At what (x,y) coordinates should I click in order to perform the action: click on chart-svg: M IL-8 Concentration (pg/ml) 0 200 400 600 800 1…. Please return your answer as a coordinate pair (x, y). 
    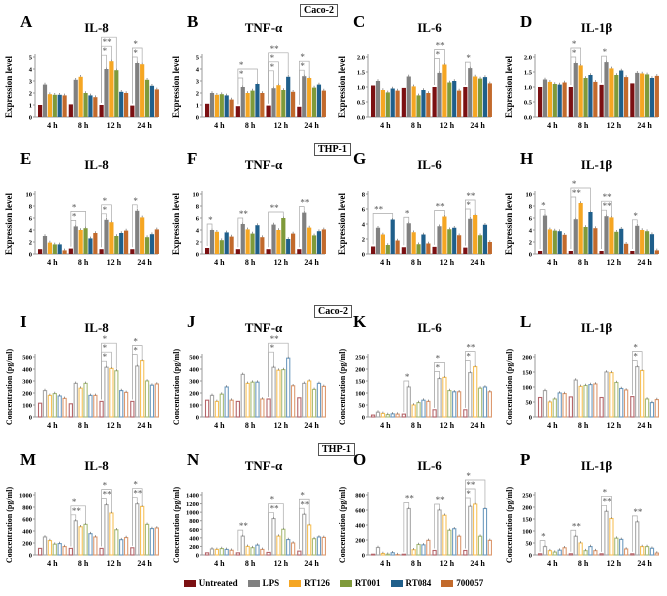
    Looking at the image, I should click on (82, 509).